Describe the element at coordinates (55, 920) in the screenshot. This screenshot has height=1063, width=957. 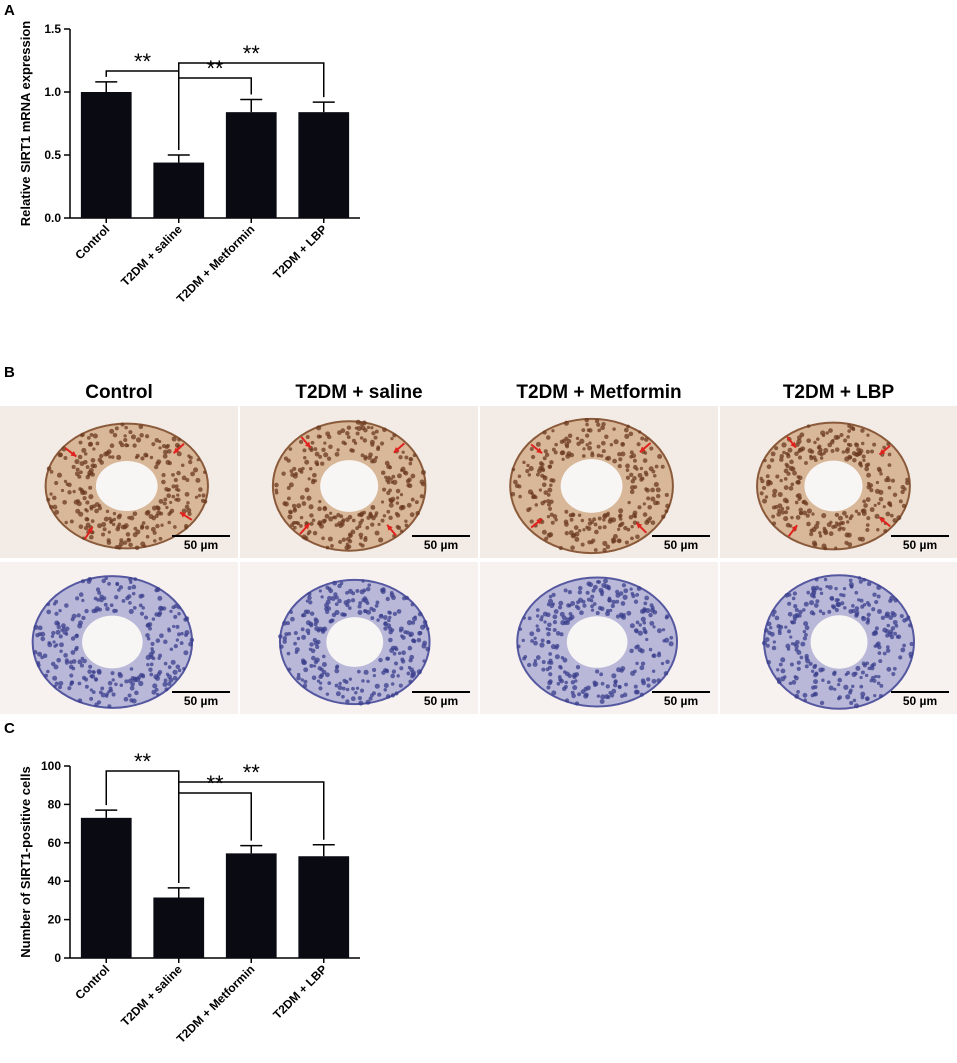
I see `y-tick-label: 20` at that location.